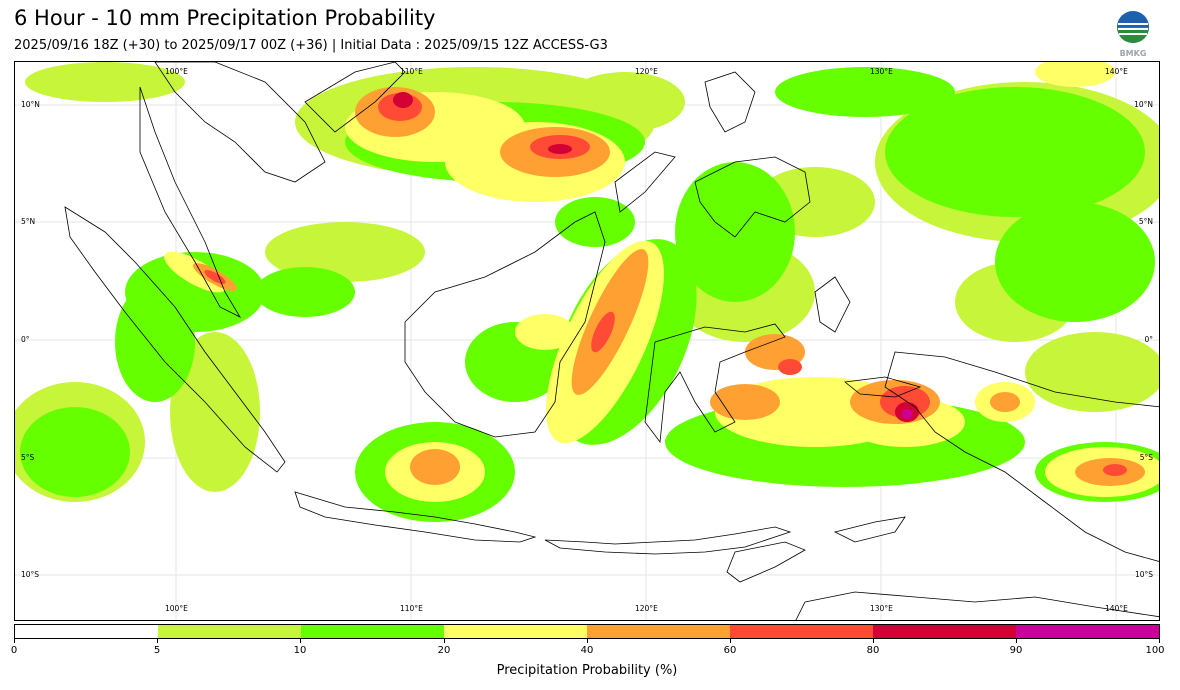 The width and height of the screenshot is (1180, 690). Describe the element at coordinates (444, 650) in the screenshot. I see `colorbar-tick-label: 20` at that location.